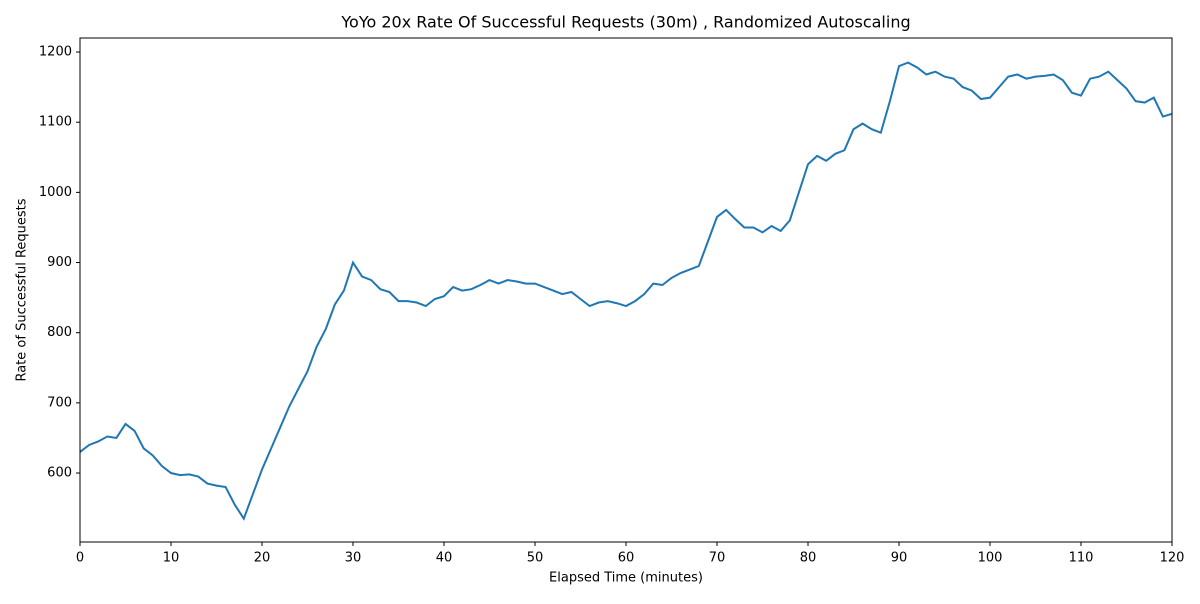  Describe the element at coordinates (1081, 558) in the screenshot. I see `x-tick-label: 110` at that location.